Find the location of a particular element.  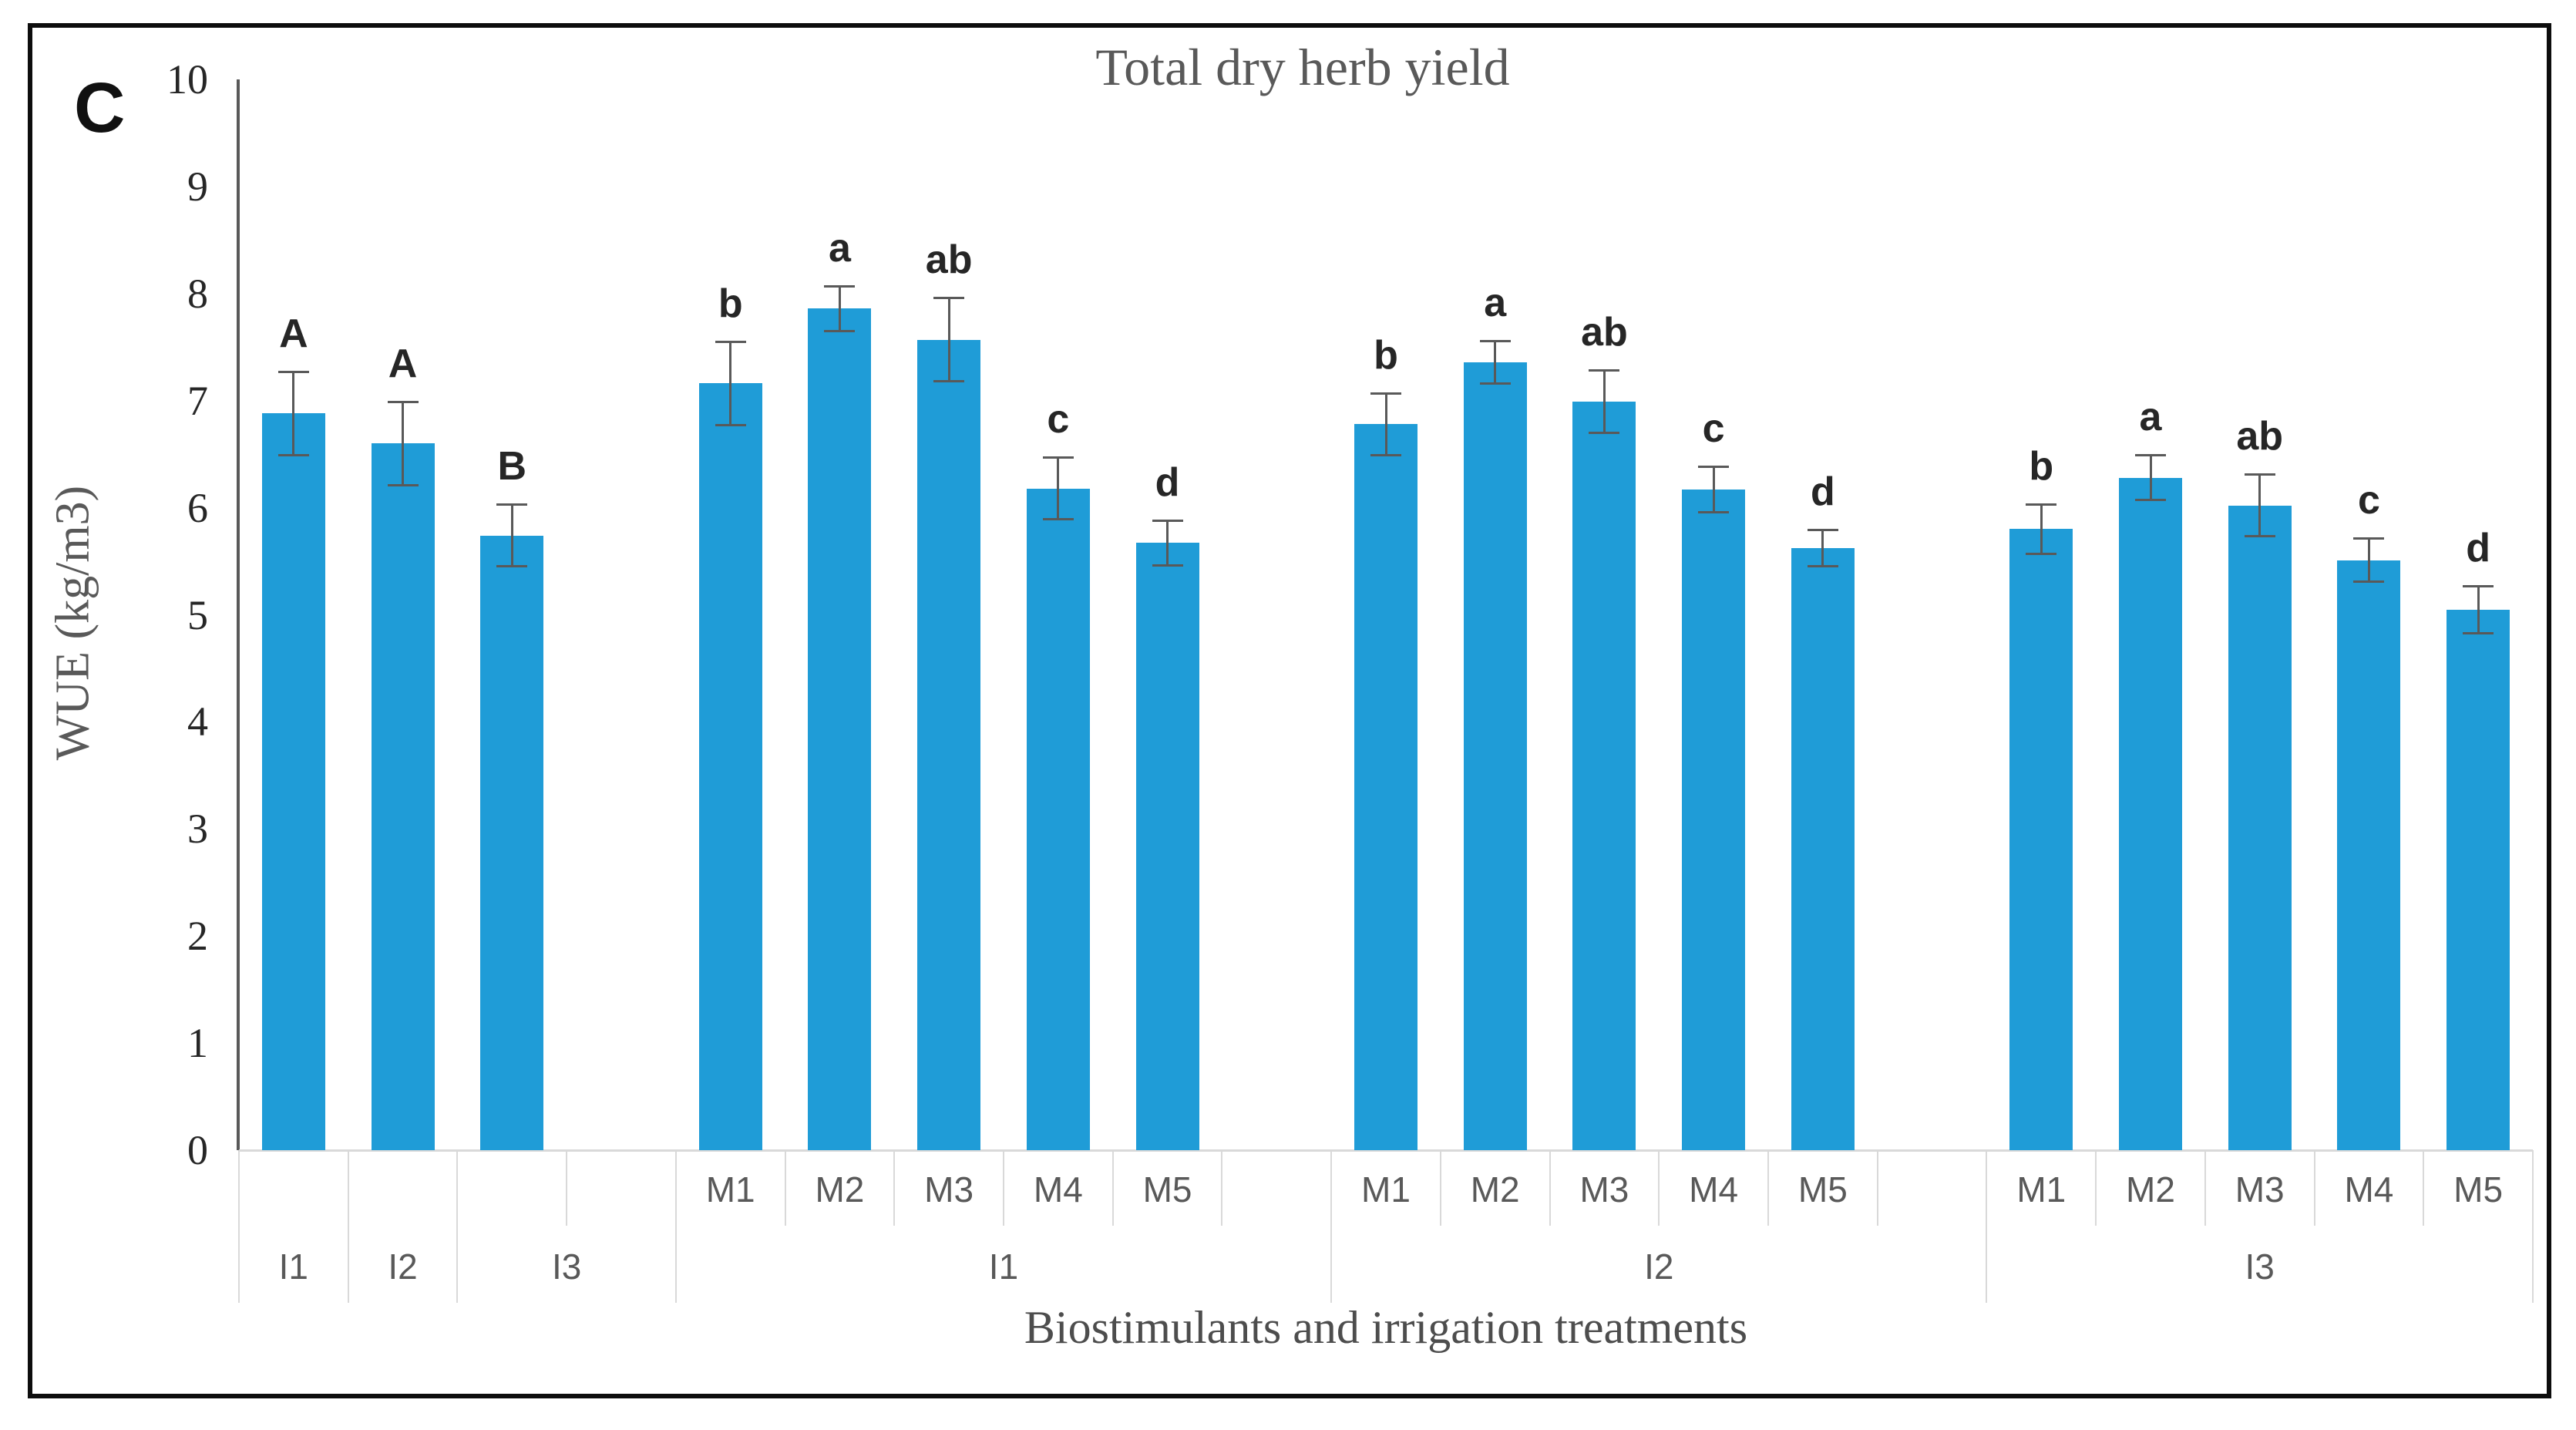

y-tick-label: 6 is located at coordinates (197, 508).